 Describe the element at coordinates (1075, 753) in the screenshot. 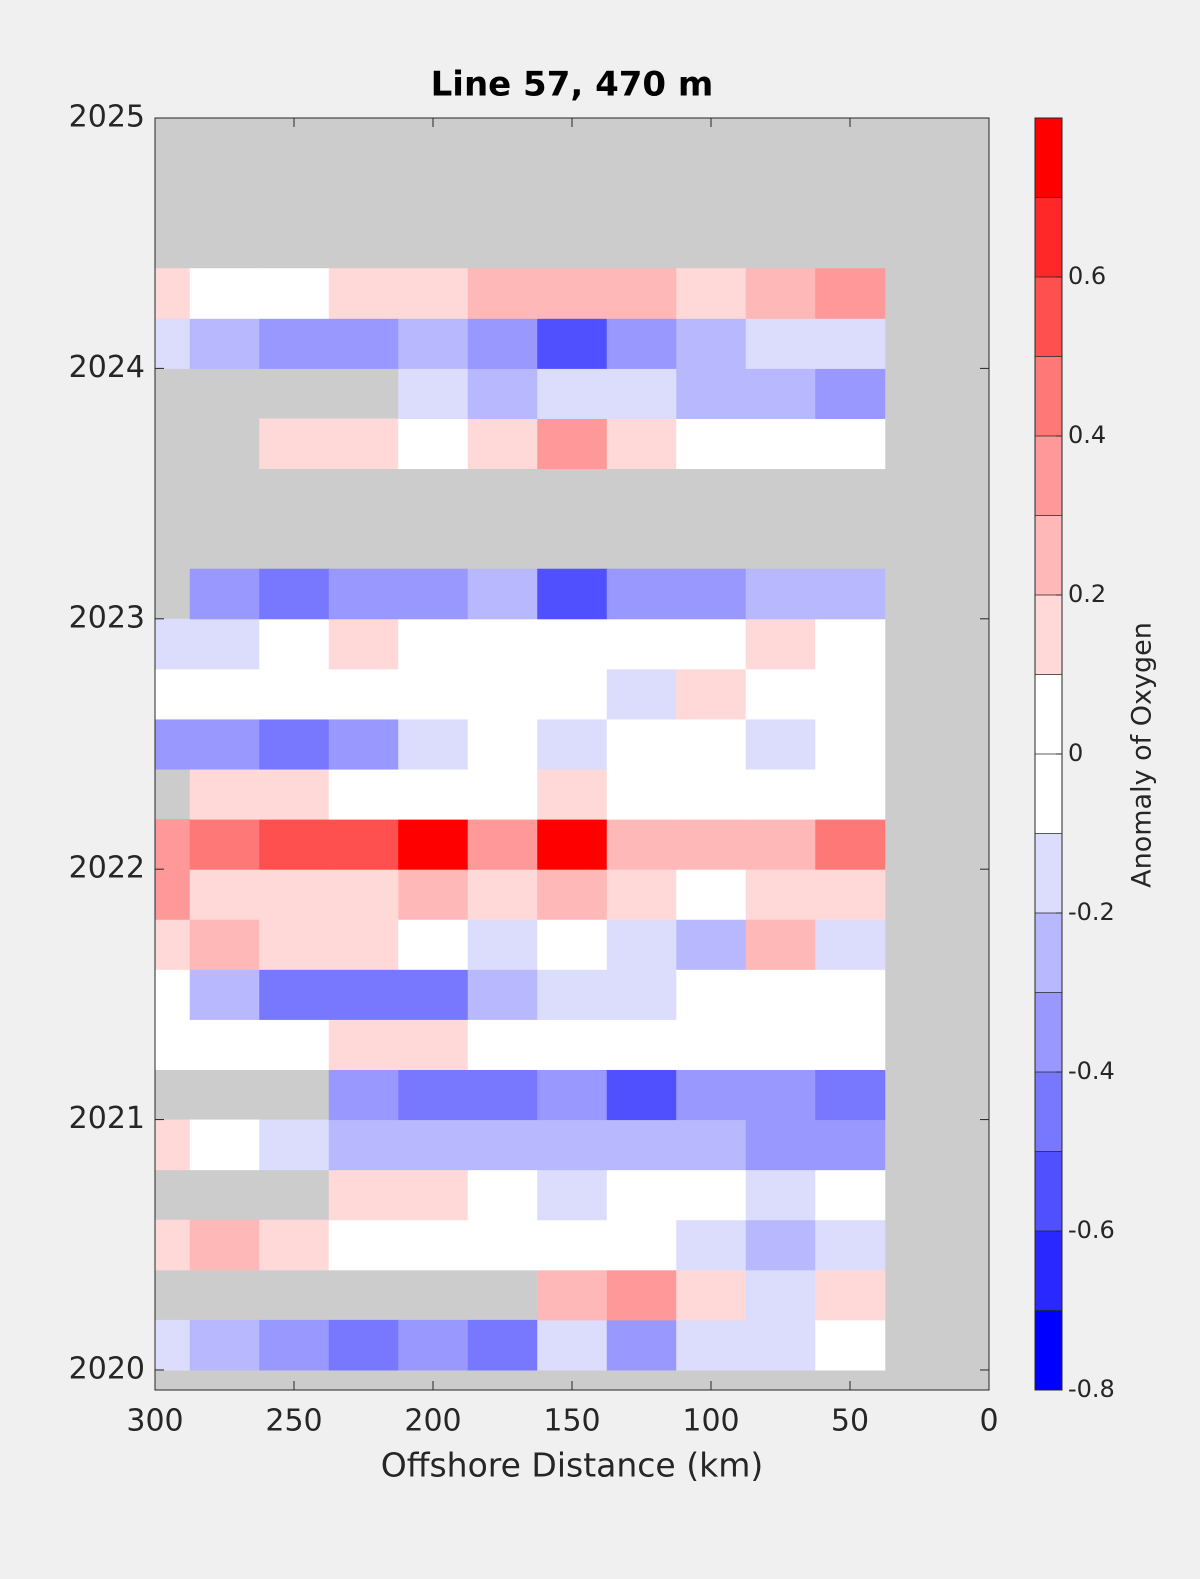

I see `colorbar-tick-label: 0` at that location.